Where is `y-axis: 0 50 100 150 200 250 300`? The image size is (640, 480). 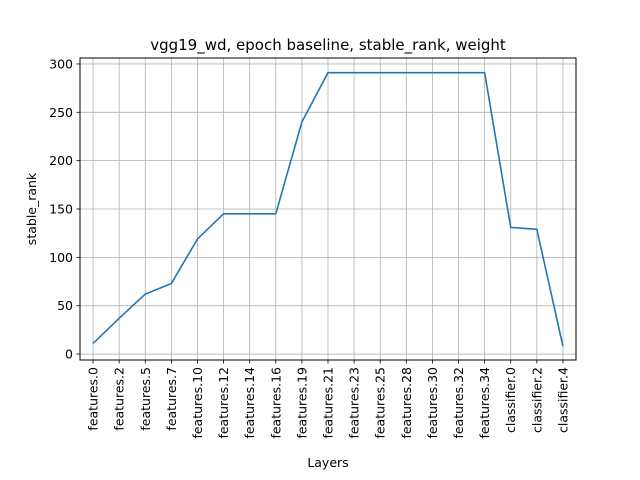
y-axis: 0 50 100 150 200 250 300 is located at coordinates (64, 209).